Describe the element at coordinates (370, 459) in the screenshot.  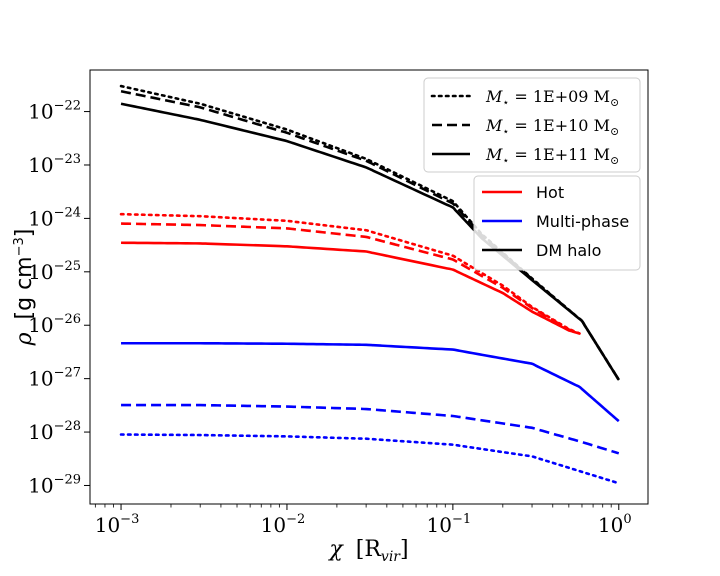
I see `series-line-multiphase-dotted` at that location.